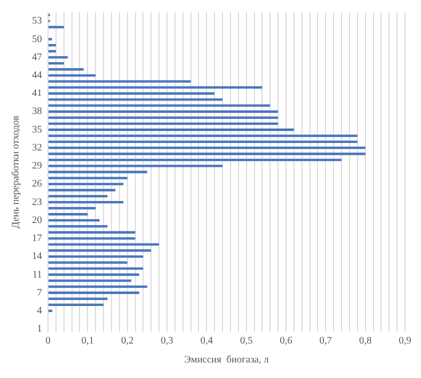 The image size is (421, 378). What do you see at coordinates (37, 202) in the screenshot?
I see `y-tick-label: 23` at bounding box center [37, 202].